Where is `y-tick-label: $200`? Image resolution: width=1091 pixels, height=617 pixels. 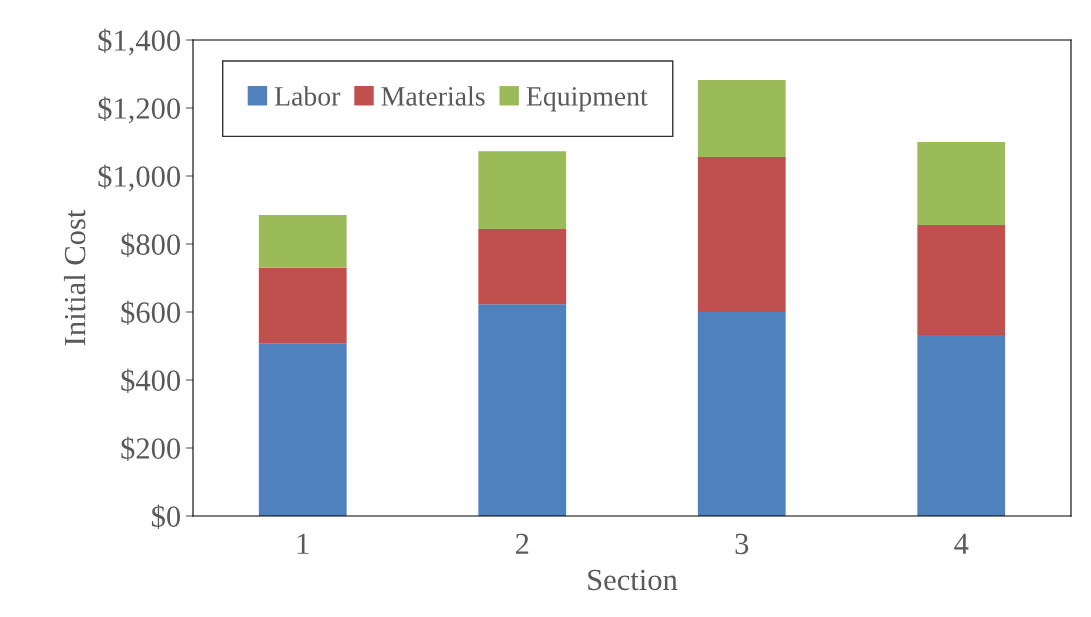 y-tick-label: $200 is located at coordinates (151, 448).